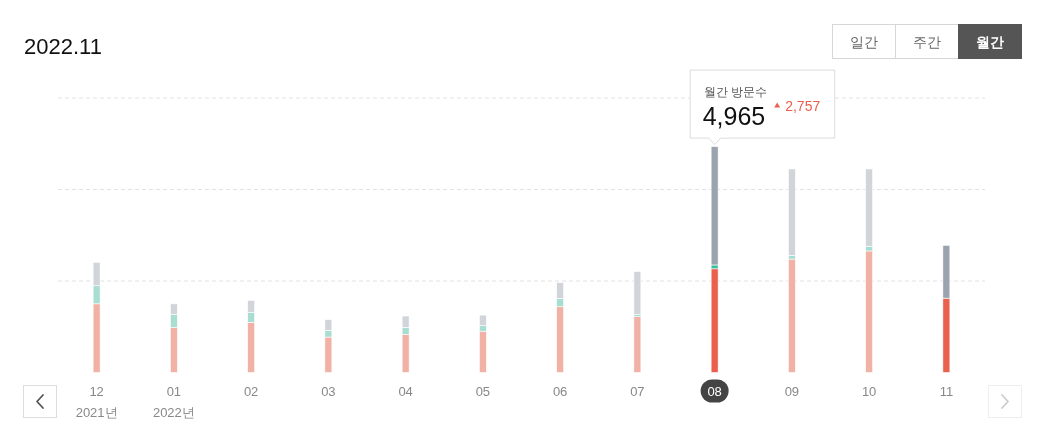 The image size is (1045, 426). What do you see at coordinates (96, 402) in the screenshot?
I see `x-tick-label: 12 2021년` at bounding box center [96, 402].